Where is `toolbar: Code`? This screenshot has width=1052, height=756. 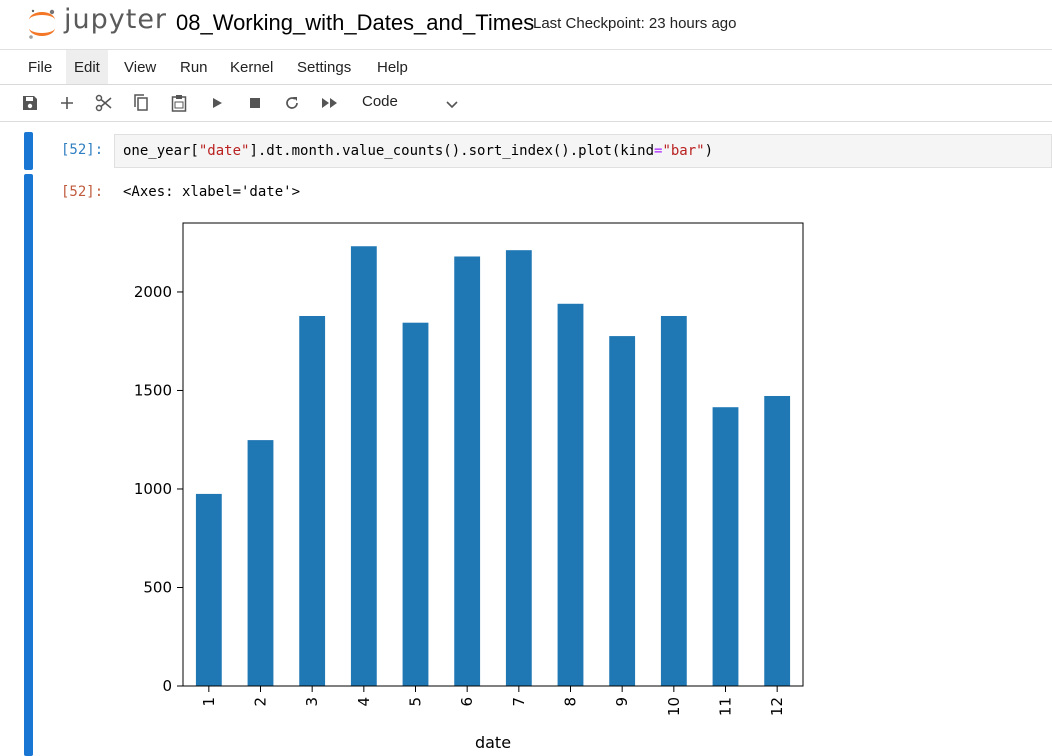 toolbar: Code is located at coordinates (526, 103).